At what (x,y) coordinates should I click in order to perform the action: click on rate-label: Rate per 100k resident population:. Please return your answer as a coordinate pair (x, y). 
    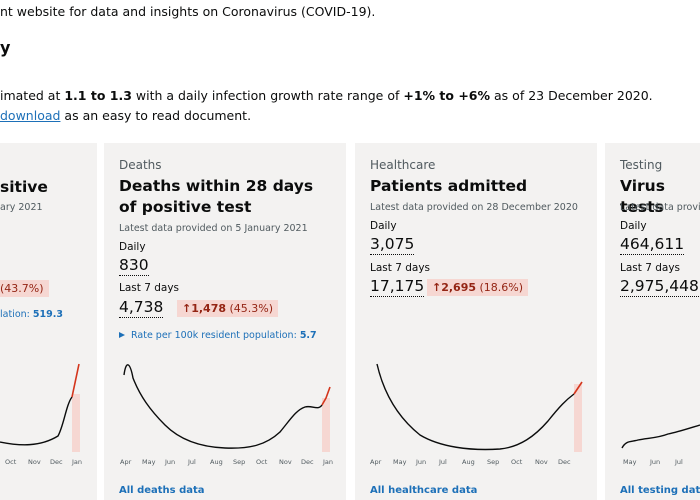
    Looking at the image, I should click on (215, 335).